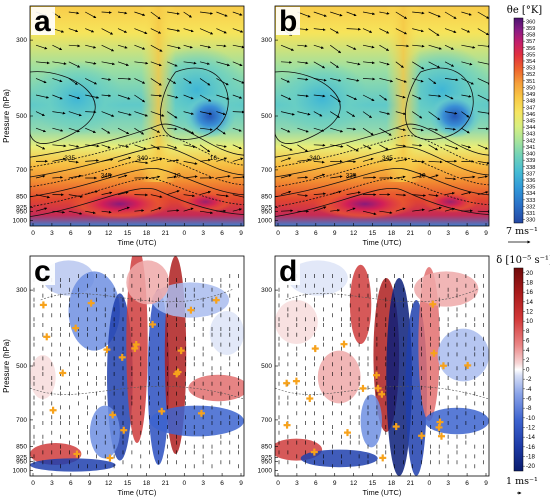 The height and width of the screenshot is (502, 550). I want to click on colorbar-tick: 355, so click(530, 55).